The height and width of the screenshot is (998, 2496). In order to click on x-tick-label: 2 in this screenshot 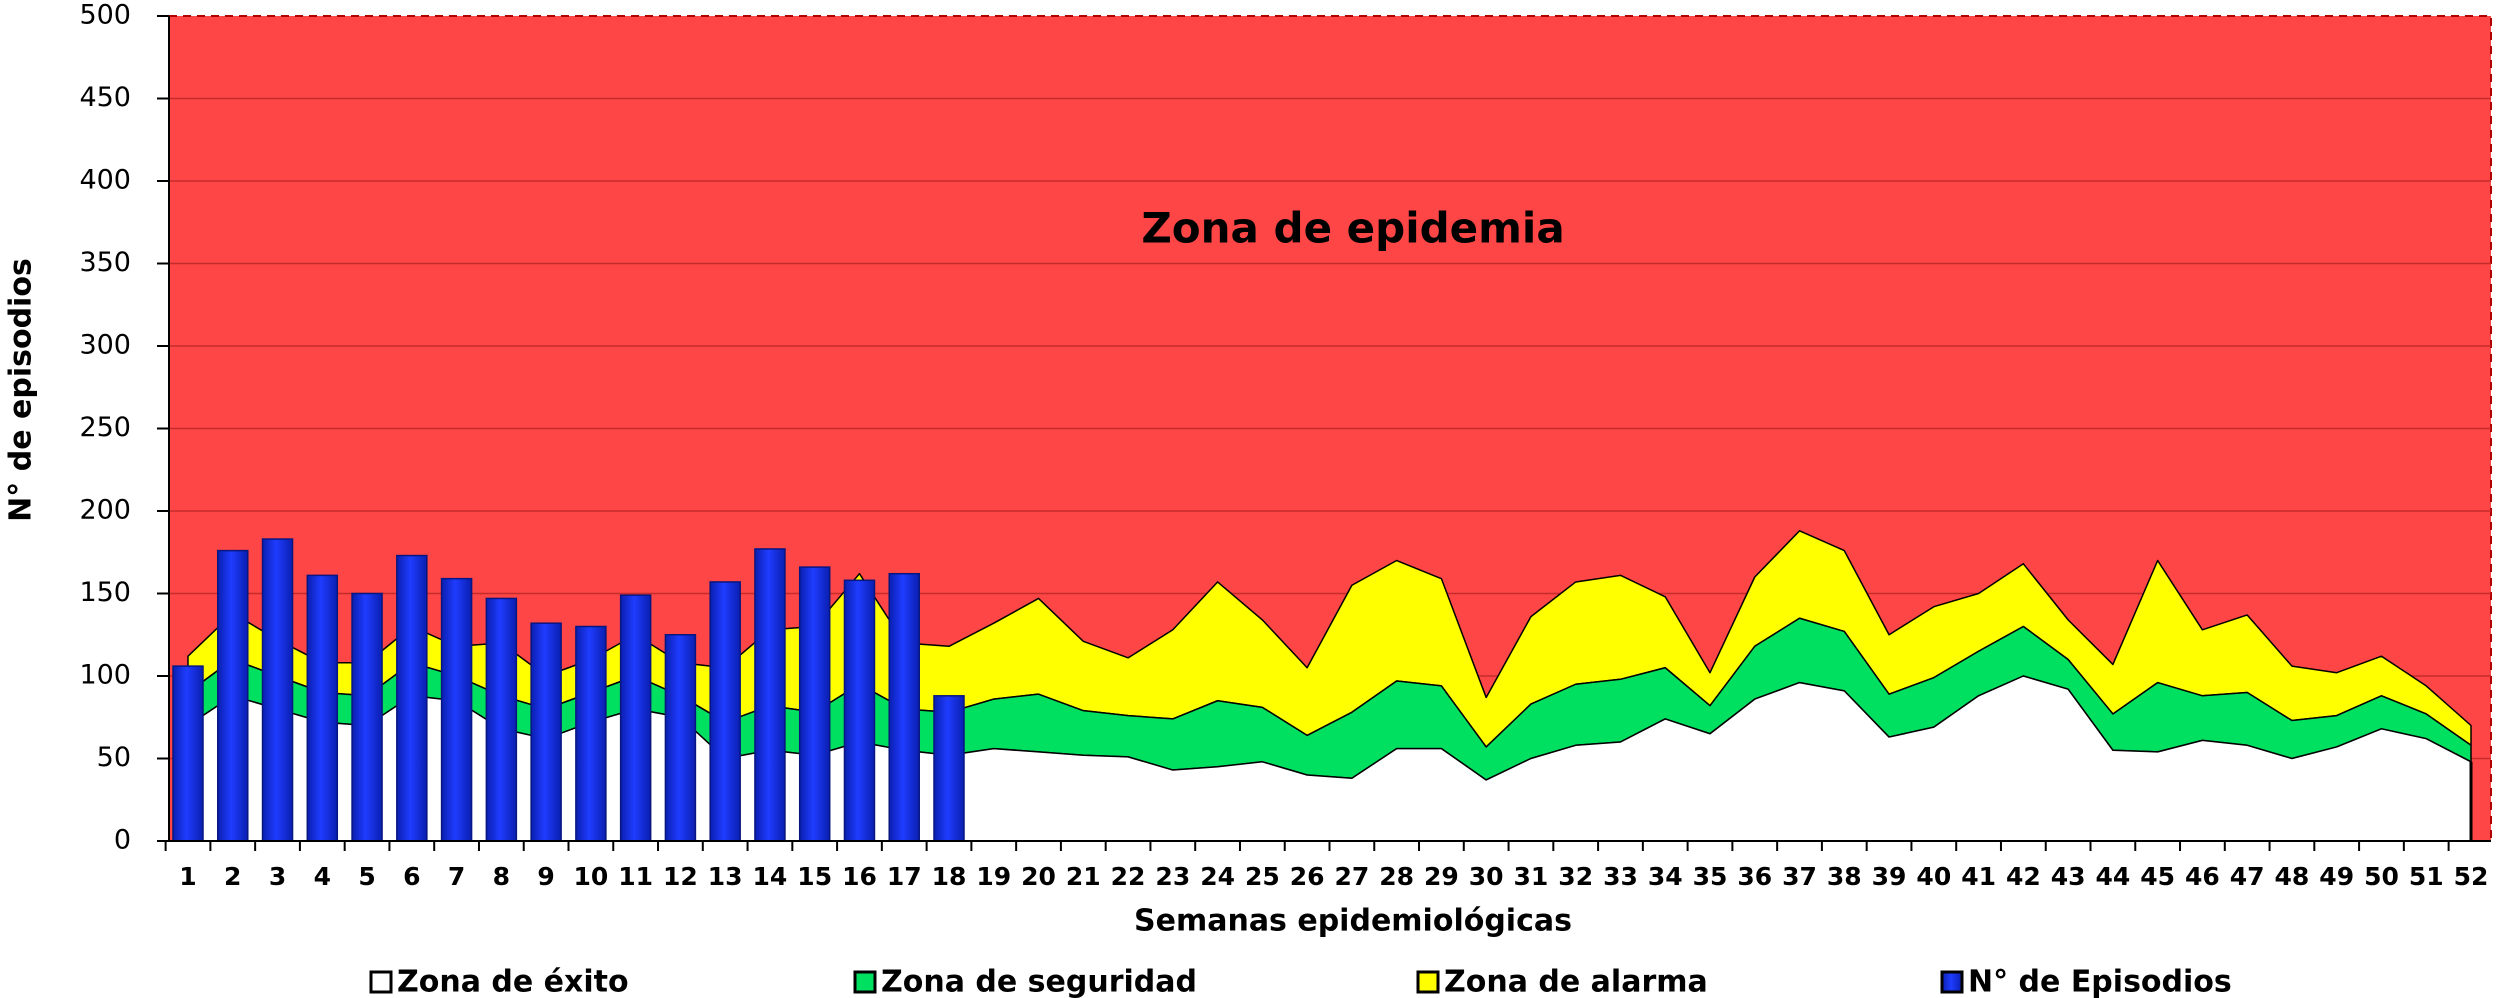, I will do `click(232, 876)`.